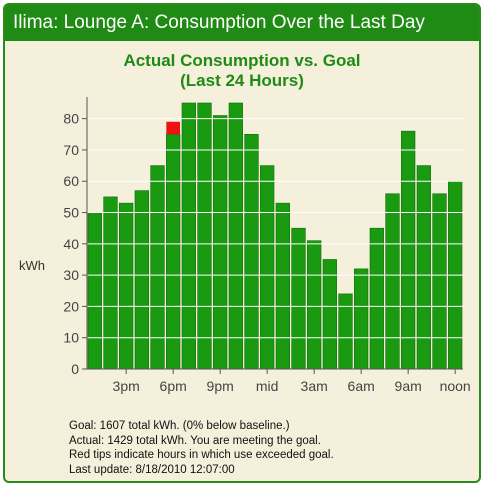  Describe the element at coordinates (71, 338) in the screenshot. I see `y-tick-label: 10` at that location.